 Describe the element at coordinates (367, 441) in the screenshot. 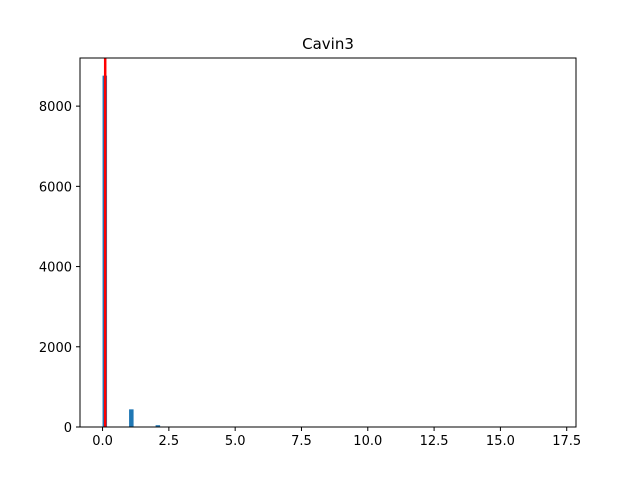

I see `x-tick-label: 10.0` at that location.